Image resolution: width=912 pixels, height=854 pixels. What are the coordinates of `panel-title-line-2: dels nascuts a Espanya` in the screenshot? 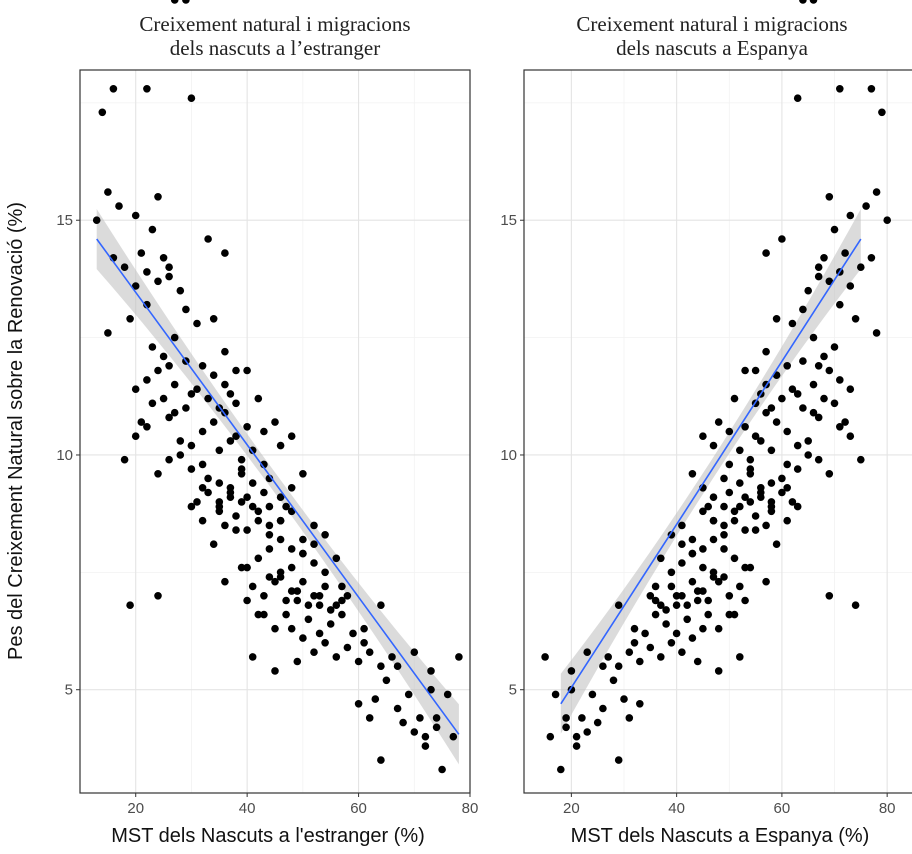 It's located at (712, 48).